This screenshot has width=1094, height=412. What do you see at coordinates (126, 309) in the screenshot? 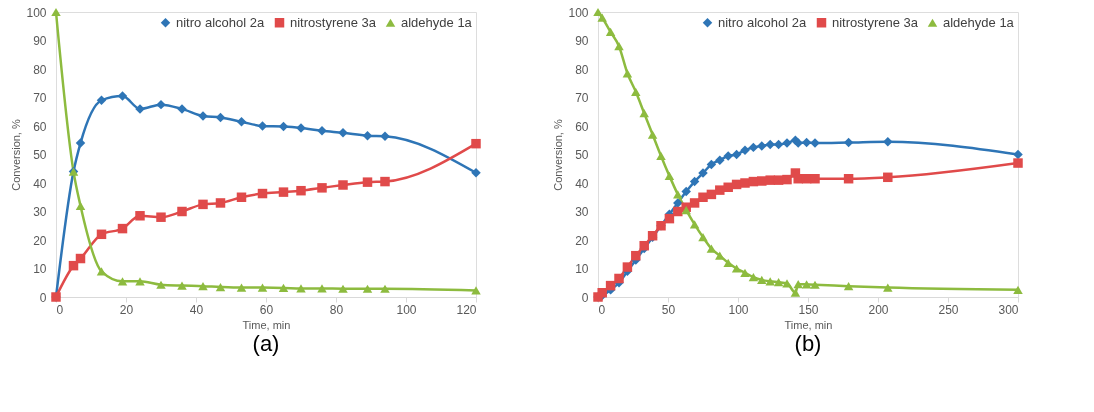
I see `x-tick-label: 20` at bounding box center [126, 309].